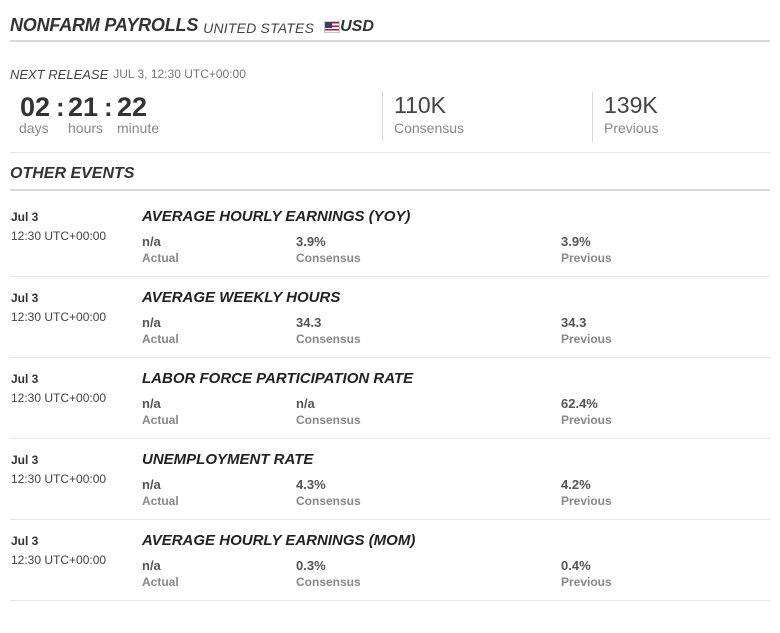 Image resolution: width=780 pixels, height=633 pixels. What do you see at coordinates (574, 322) in the screenshot?
I see `previous-value: 34.3` at bounding box center [574, 322].